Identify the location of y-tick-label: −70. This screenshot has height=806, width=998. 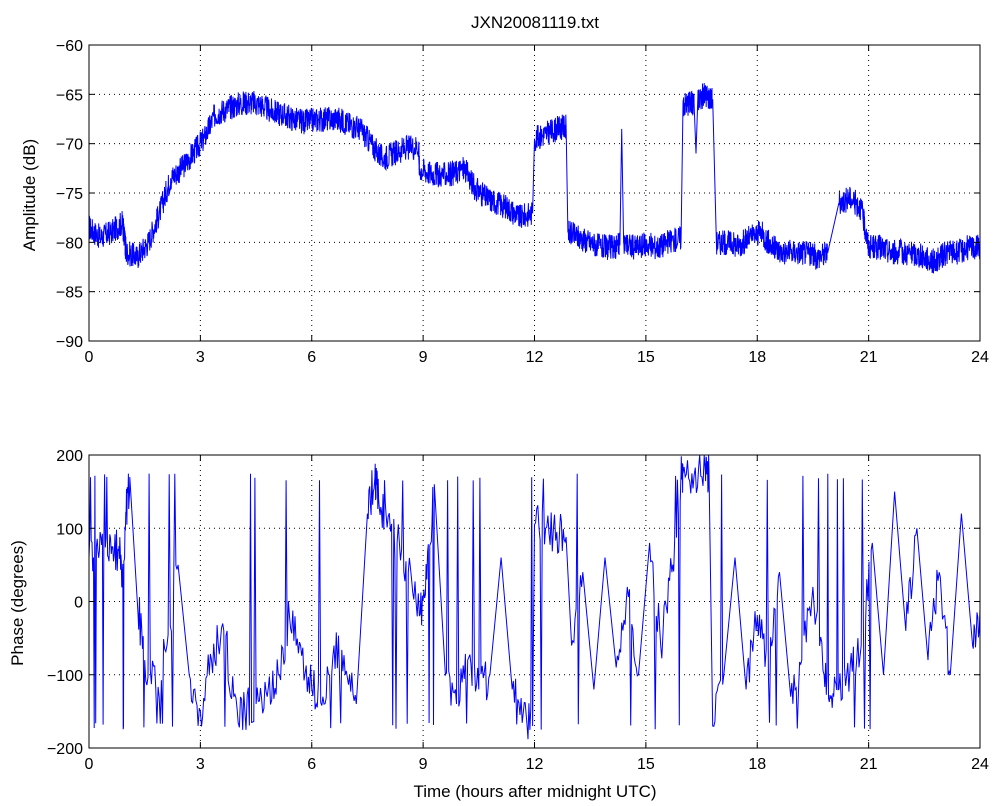
(69, 145).